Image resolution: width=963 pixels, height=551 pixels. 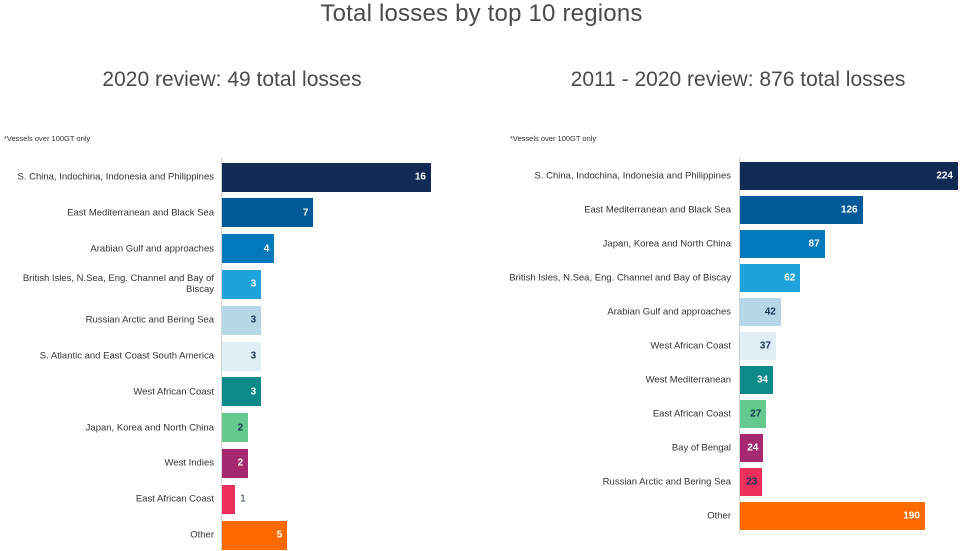 I want to click on value-label: 24, so click(x=753, y=448).